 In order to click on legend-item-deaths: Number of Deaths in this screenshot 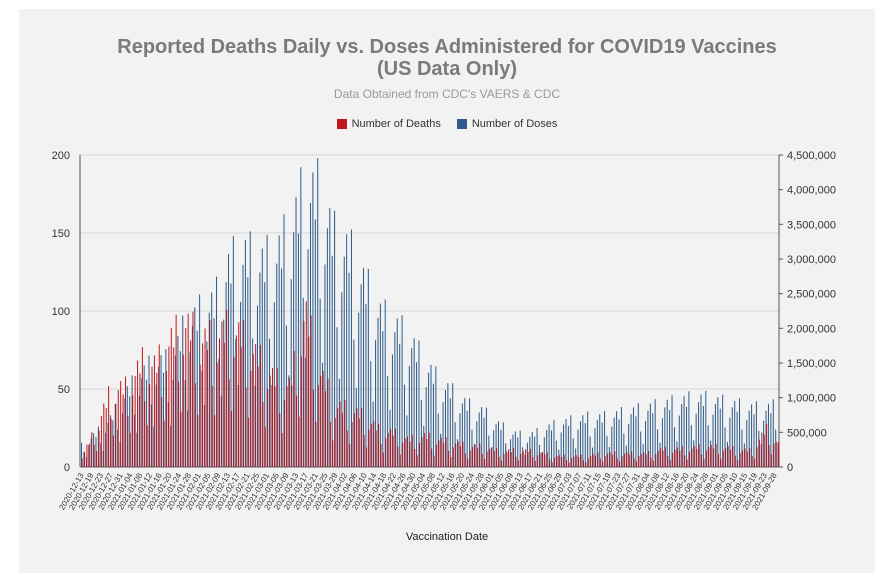, I will do `click(388, 124)`.